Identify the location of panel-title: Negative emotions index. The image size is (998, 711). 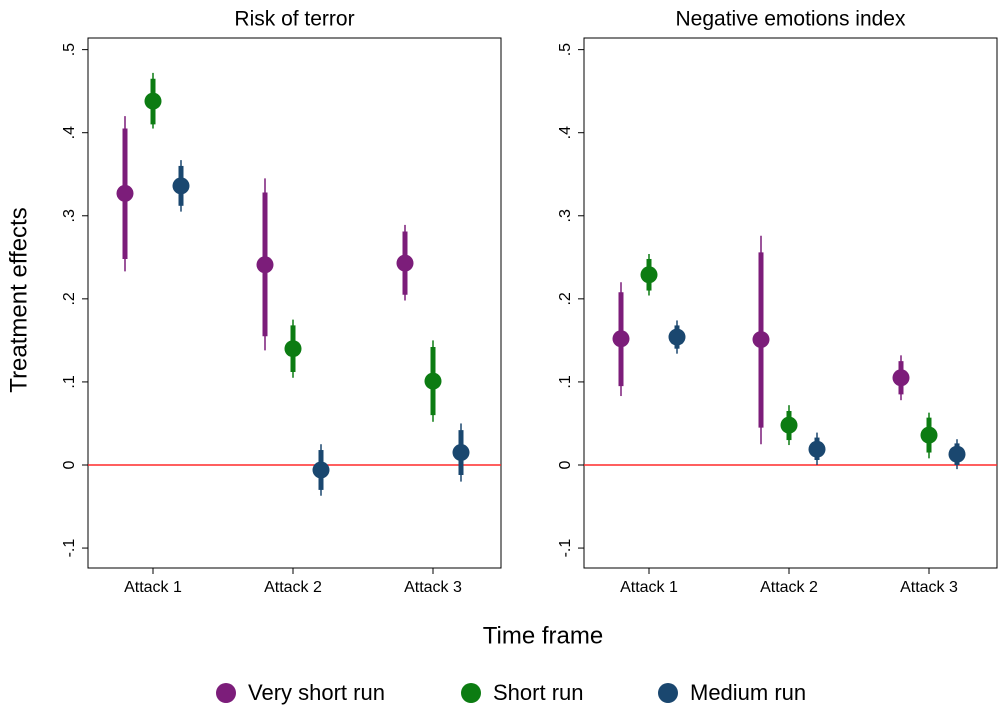
(791, 19).